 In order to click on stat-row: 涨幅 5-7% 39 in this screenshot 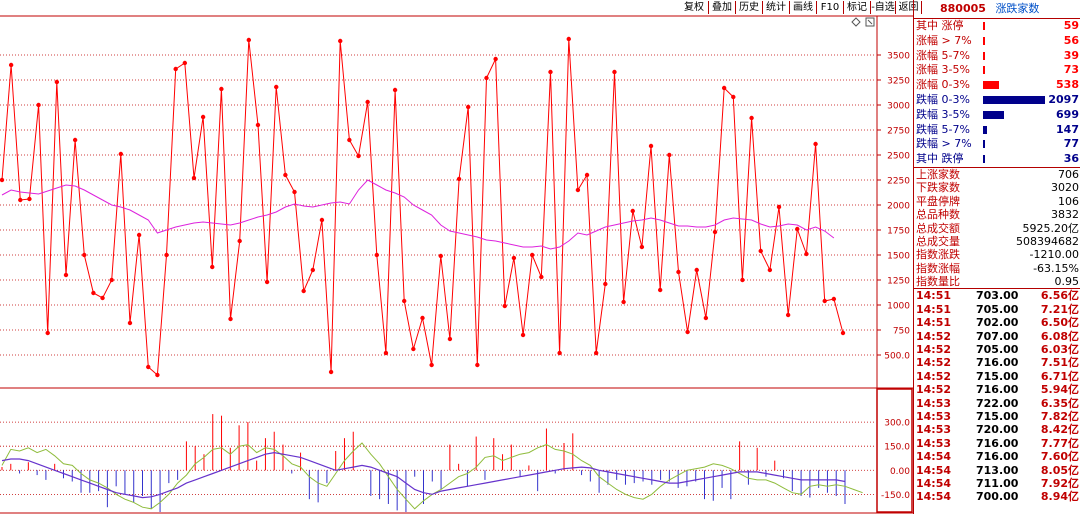, I will do `click(997, 56)`.